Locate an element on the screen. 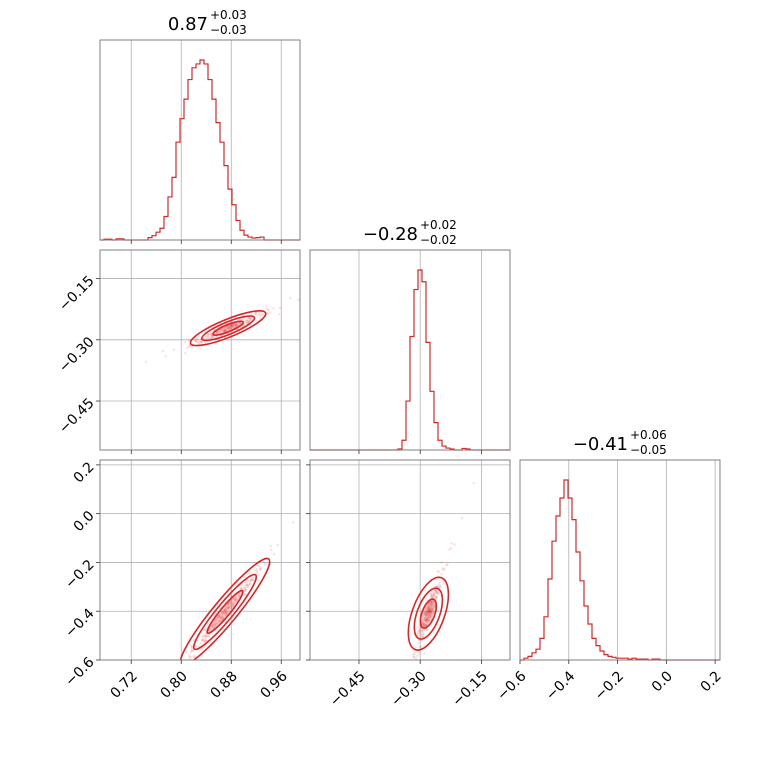 This screenshot has height=760, width=760. histogram-panel-2: −0.28 +0.02−0.02 is located at coordinates (410, 336).